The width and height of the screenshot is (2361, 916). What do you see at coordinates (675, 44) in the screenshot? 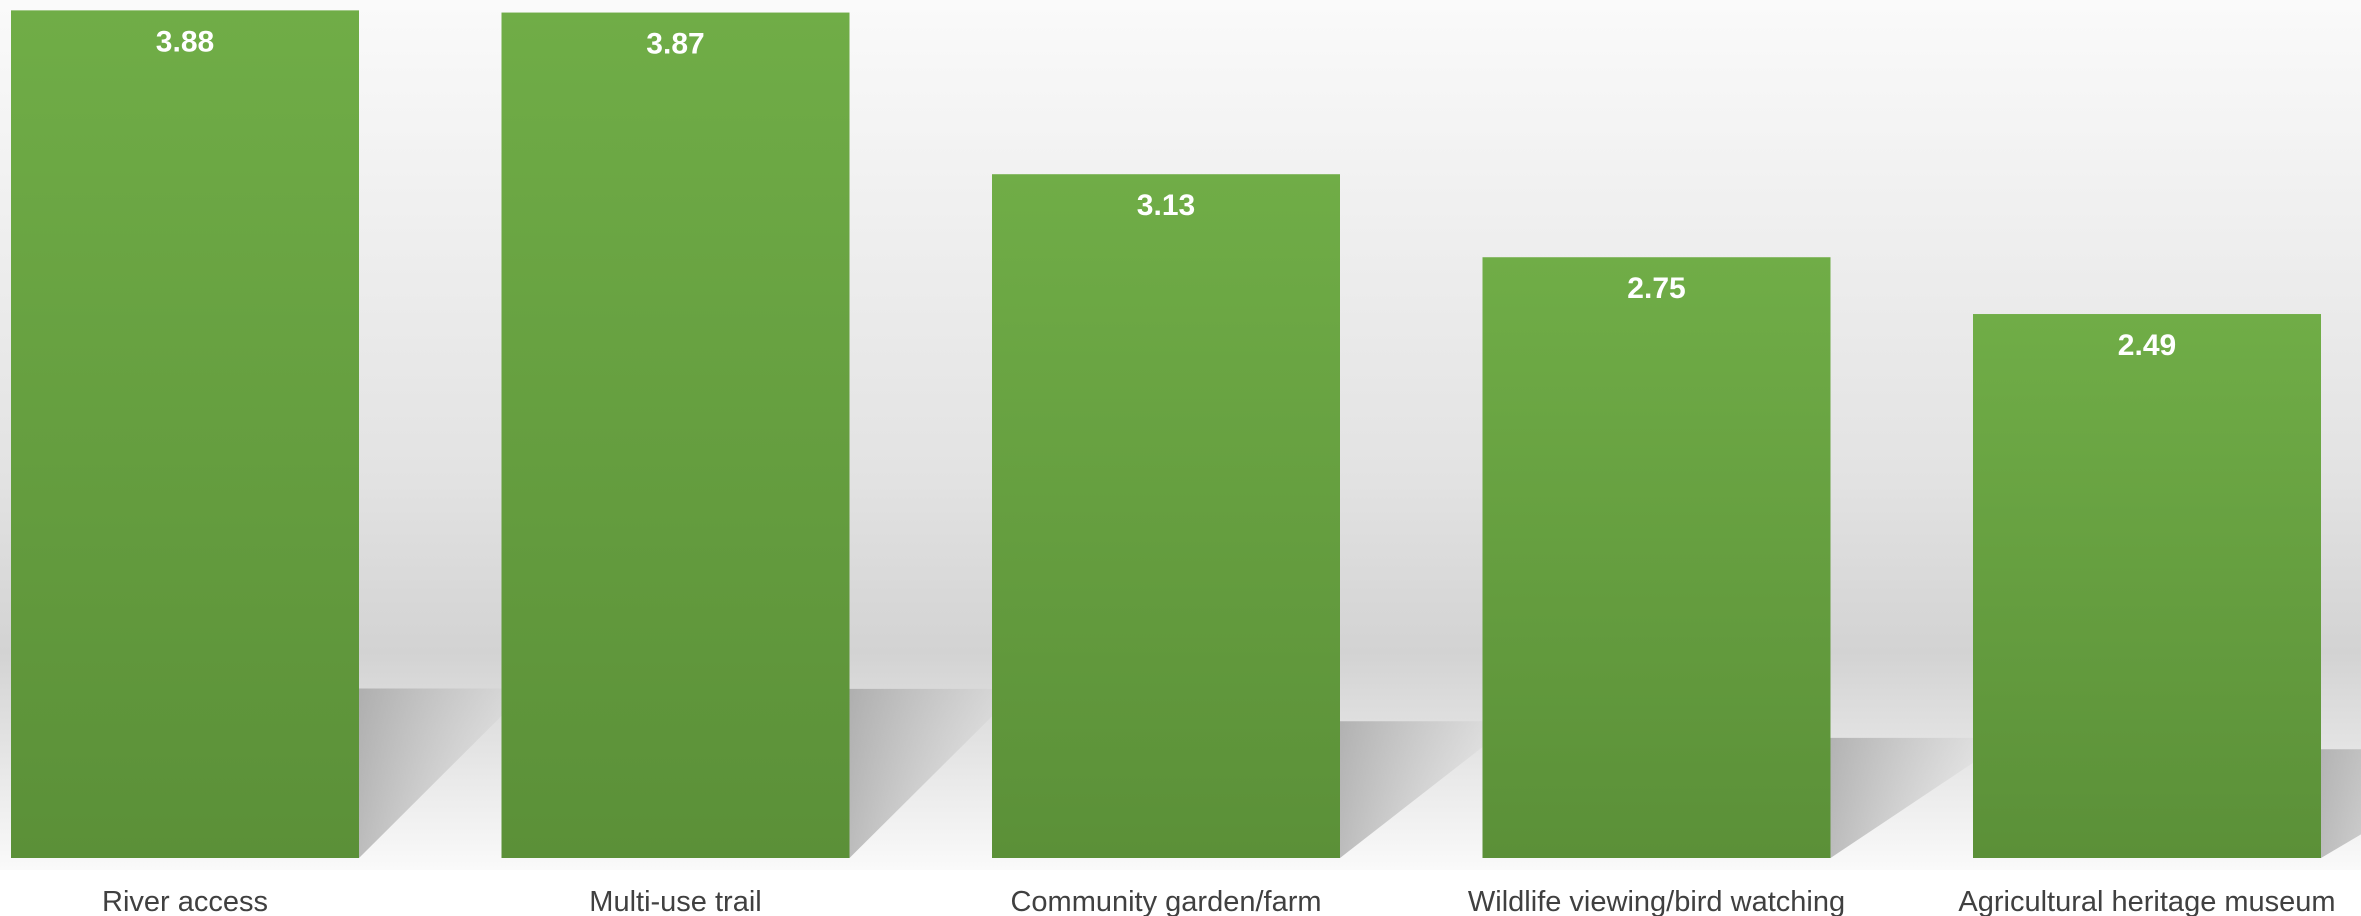
I see `data-label: 3.87` at bounding box center [675, 44].